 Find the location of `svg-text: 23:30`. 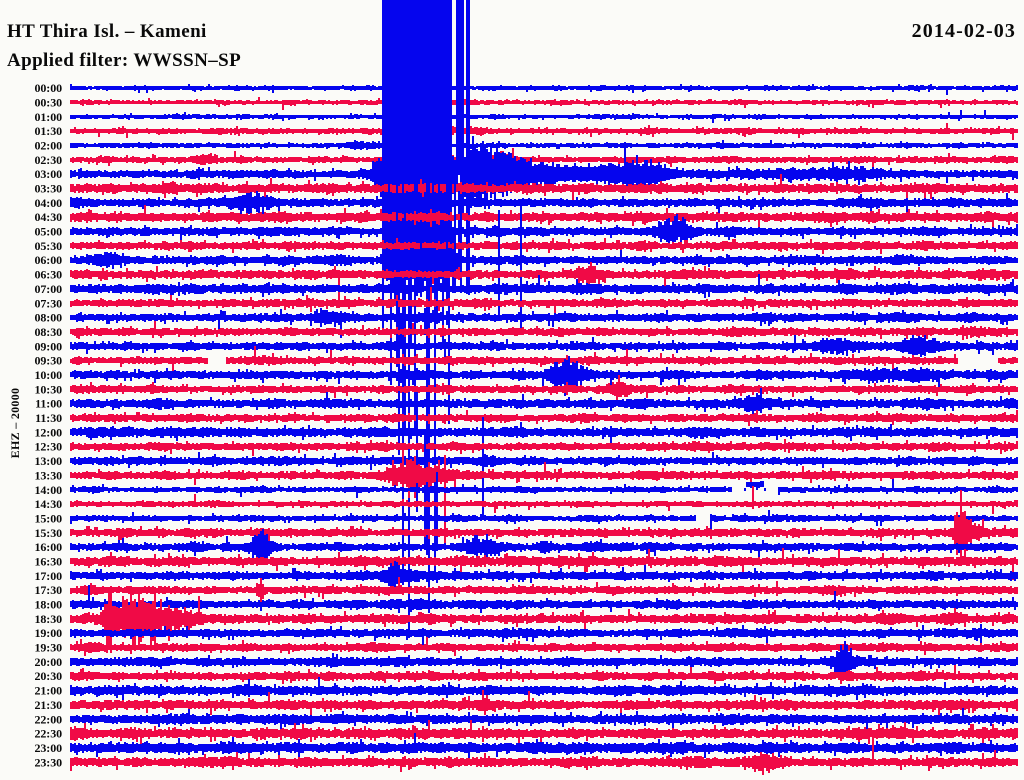

svg-text: 23:30 is located at coordinates (49, 762).